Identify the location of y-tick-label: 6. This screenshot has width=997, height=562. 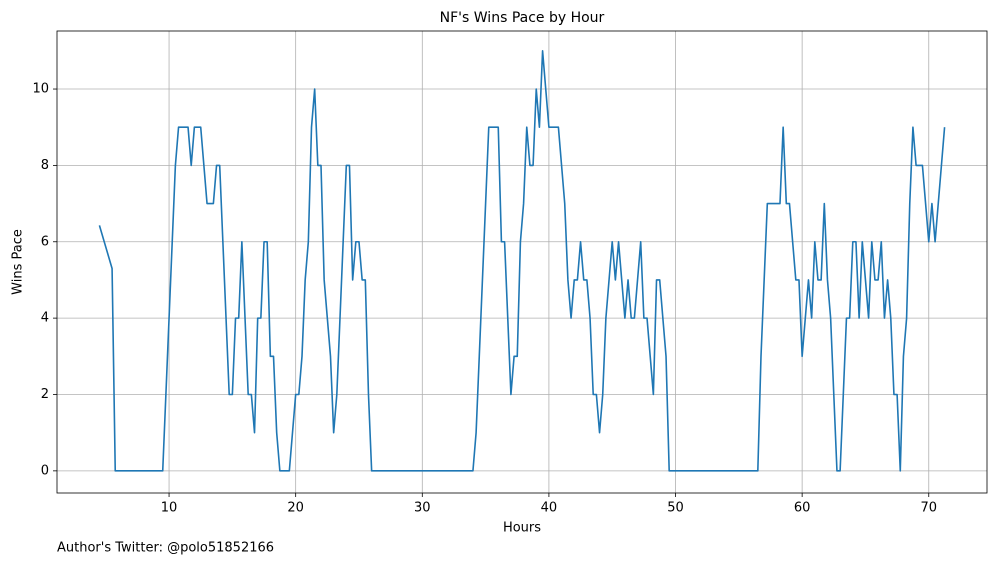
(45, 241).